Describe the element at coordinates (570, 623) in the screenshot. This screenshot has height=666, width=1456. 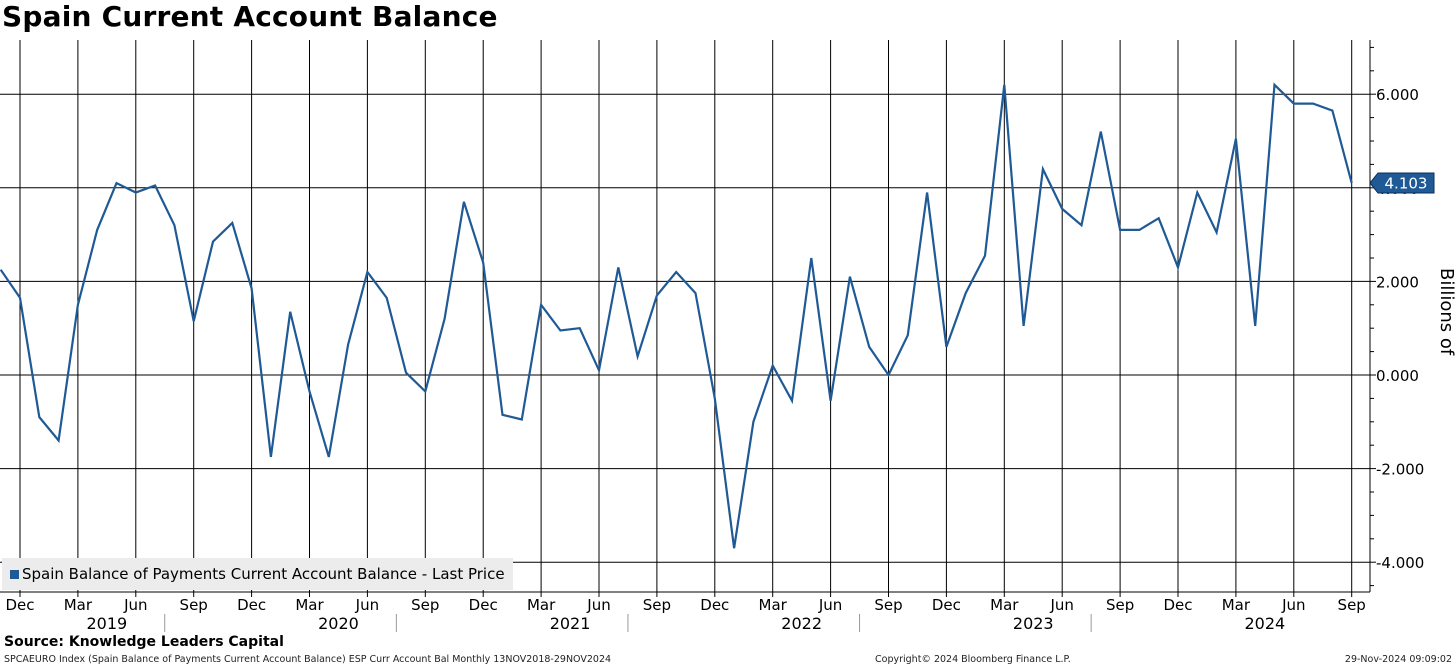
I see `x-year-label: 2021` at that location.